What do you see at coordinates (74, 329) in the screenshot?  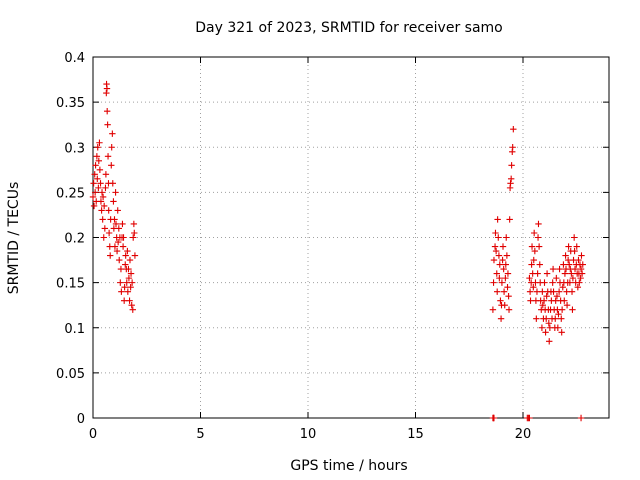 I see `y-tick-label: 0.1` at bounding box center [74, 329].